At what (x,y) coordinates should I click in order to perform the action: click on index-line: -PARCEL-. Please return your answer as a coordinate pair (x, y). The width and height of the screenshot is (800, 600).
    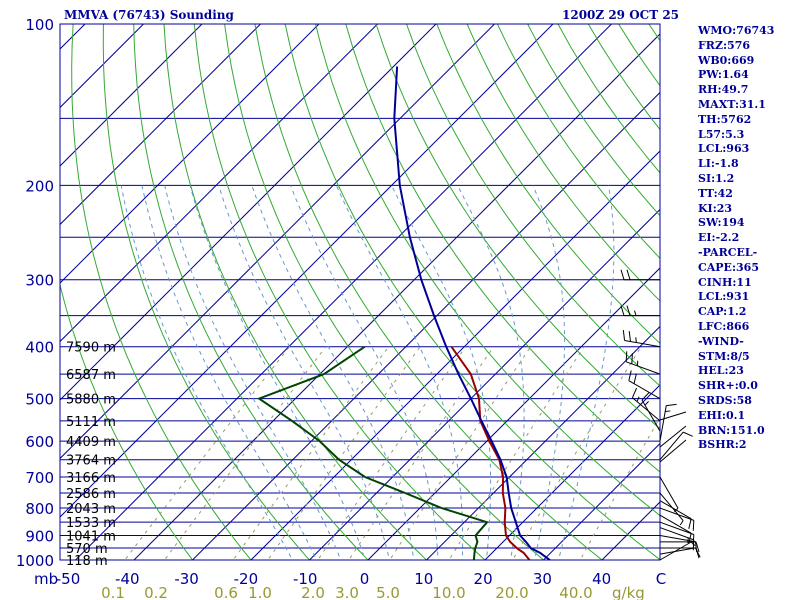
    Looking at the image, I should click on (728, 252).